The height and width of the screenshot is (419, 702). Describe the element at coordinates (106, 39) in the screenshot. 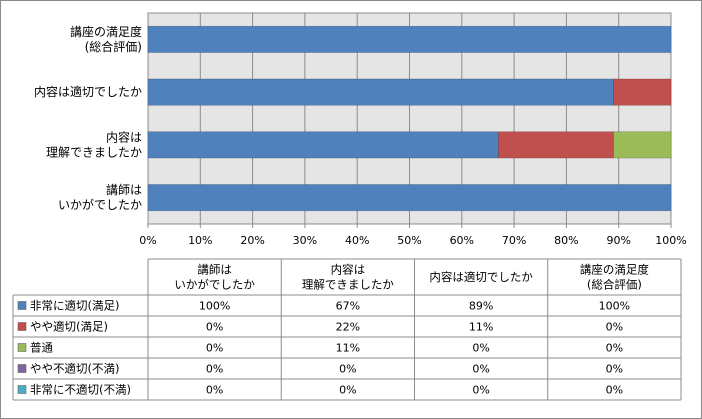

I see `category-label: 講座の満足度(総合評価)` at that location.